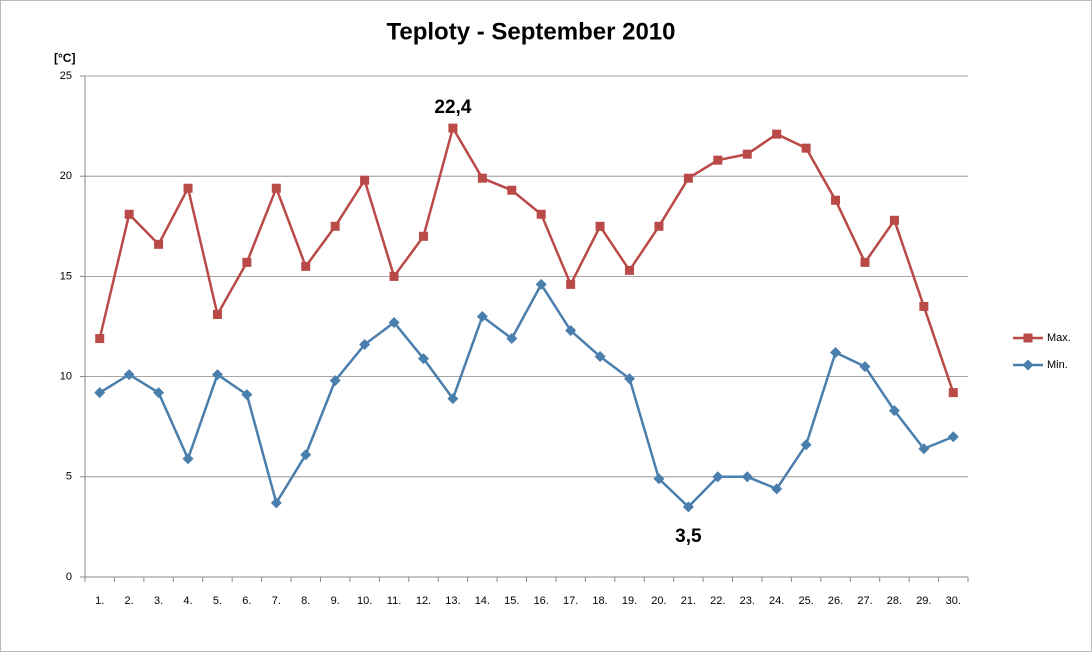 The image size is (1092, 652). What do you see at coordinates (66, 76) in the screenshot?
I see `y-tick-label: 25` at bounding box center [66, 76].